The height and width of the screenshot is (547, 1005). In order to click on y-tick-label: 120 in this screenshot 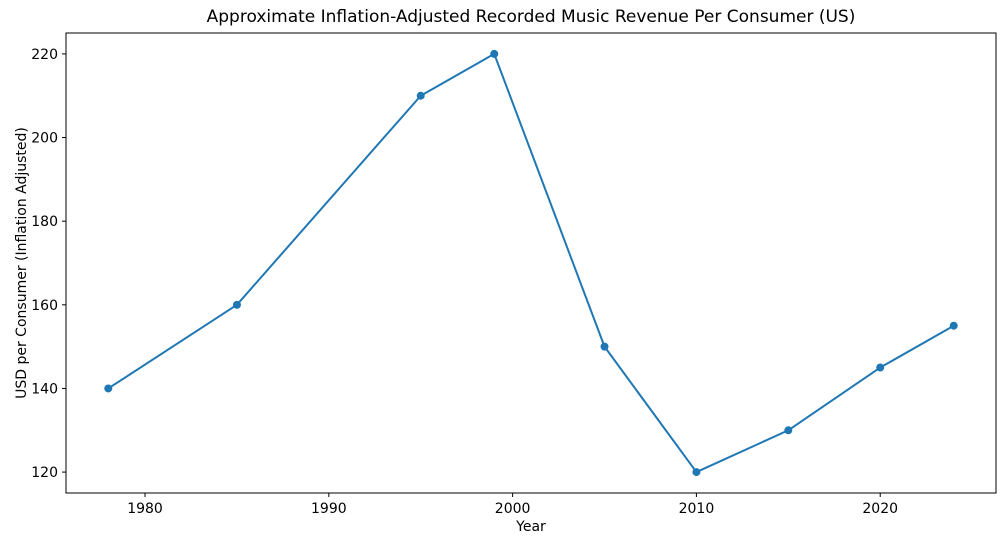, I will do `click(44, 473)`.